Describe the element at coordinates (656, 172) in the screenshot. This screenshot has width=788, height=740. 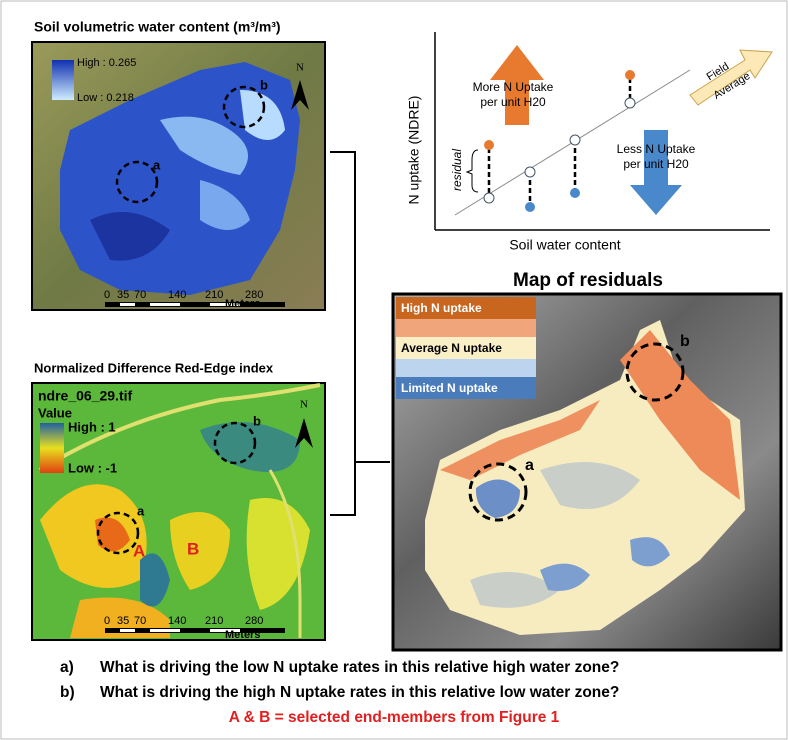
I see `down-arrow` at that location.